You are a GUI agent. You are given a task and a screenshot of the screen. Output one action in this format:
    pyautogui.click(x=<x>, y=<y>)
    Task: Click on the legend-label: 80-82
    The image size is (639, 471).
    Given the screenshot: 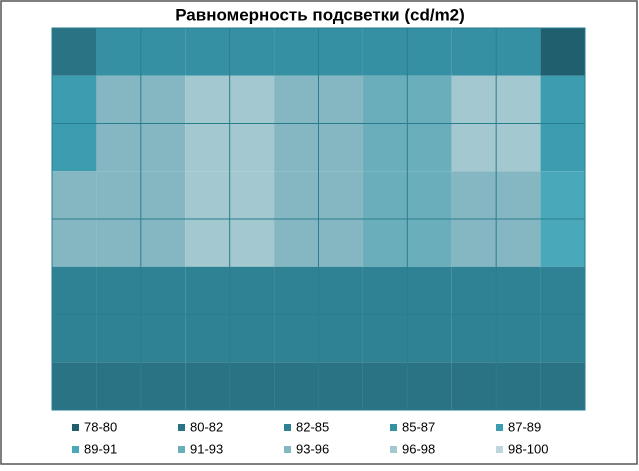 What is the action you would take?
    pyautogui.click(x=206, y=426)
    